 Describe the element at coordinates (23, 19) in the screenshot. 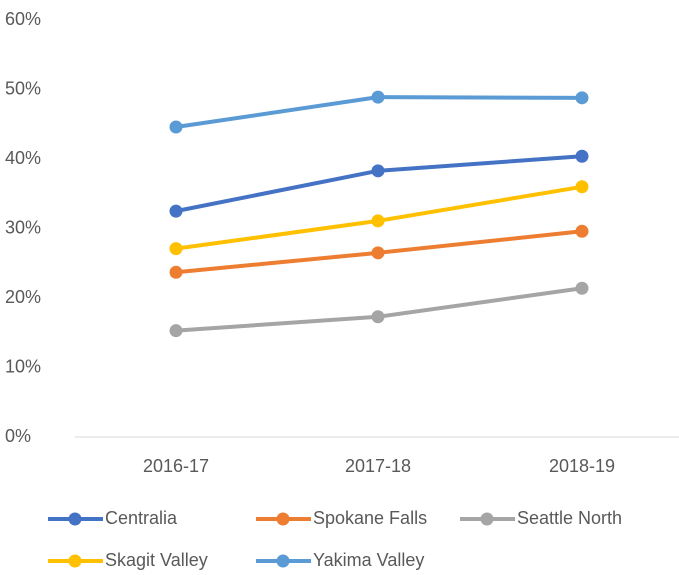

I see `y-tick-label: 60%` at that location.